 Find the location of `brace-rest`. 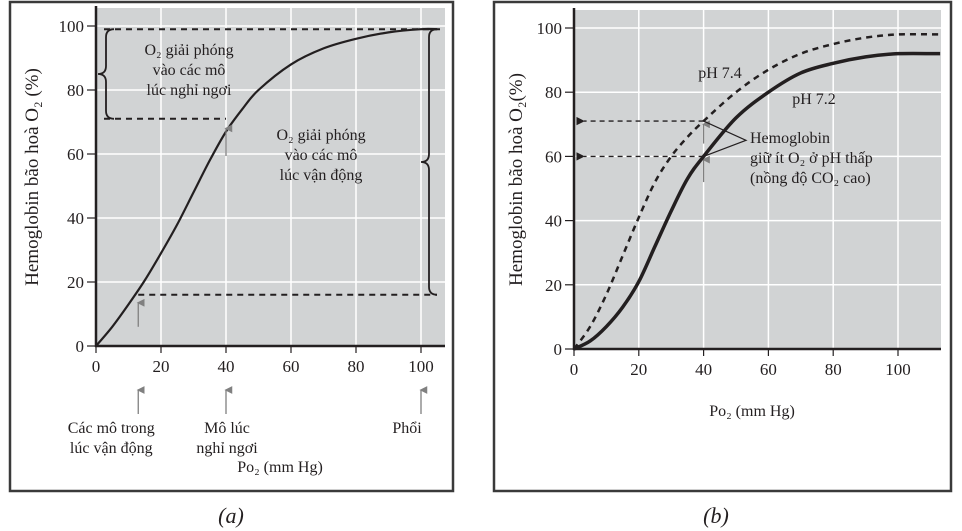

brace-rest is located at coordinates (106, 74).